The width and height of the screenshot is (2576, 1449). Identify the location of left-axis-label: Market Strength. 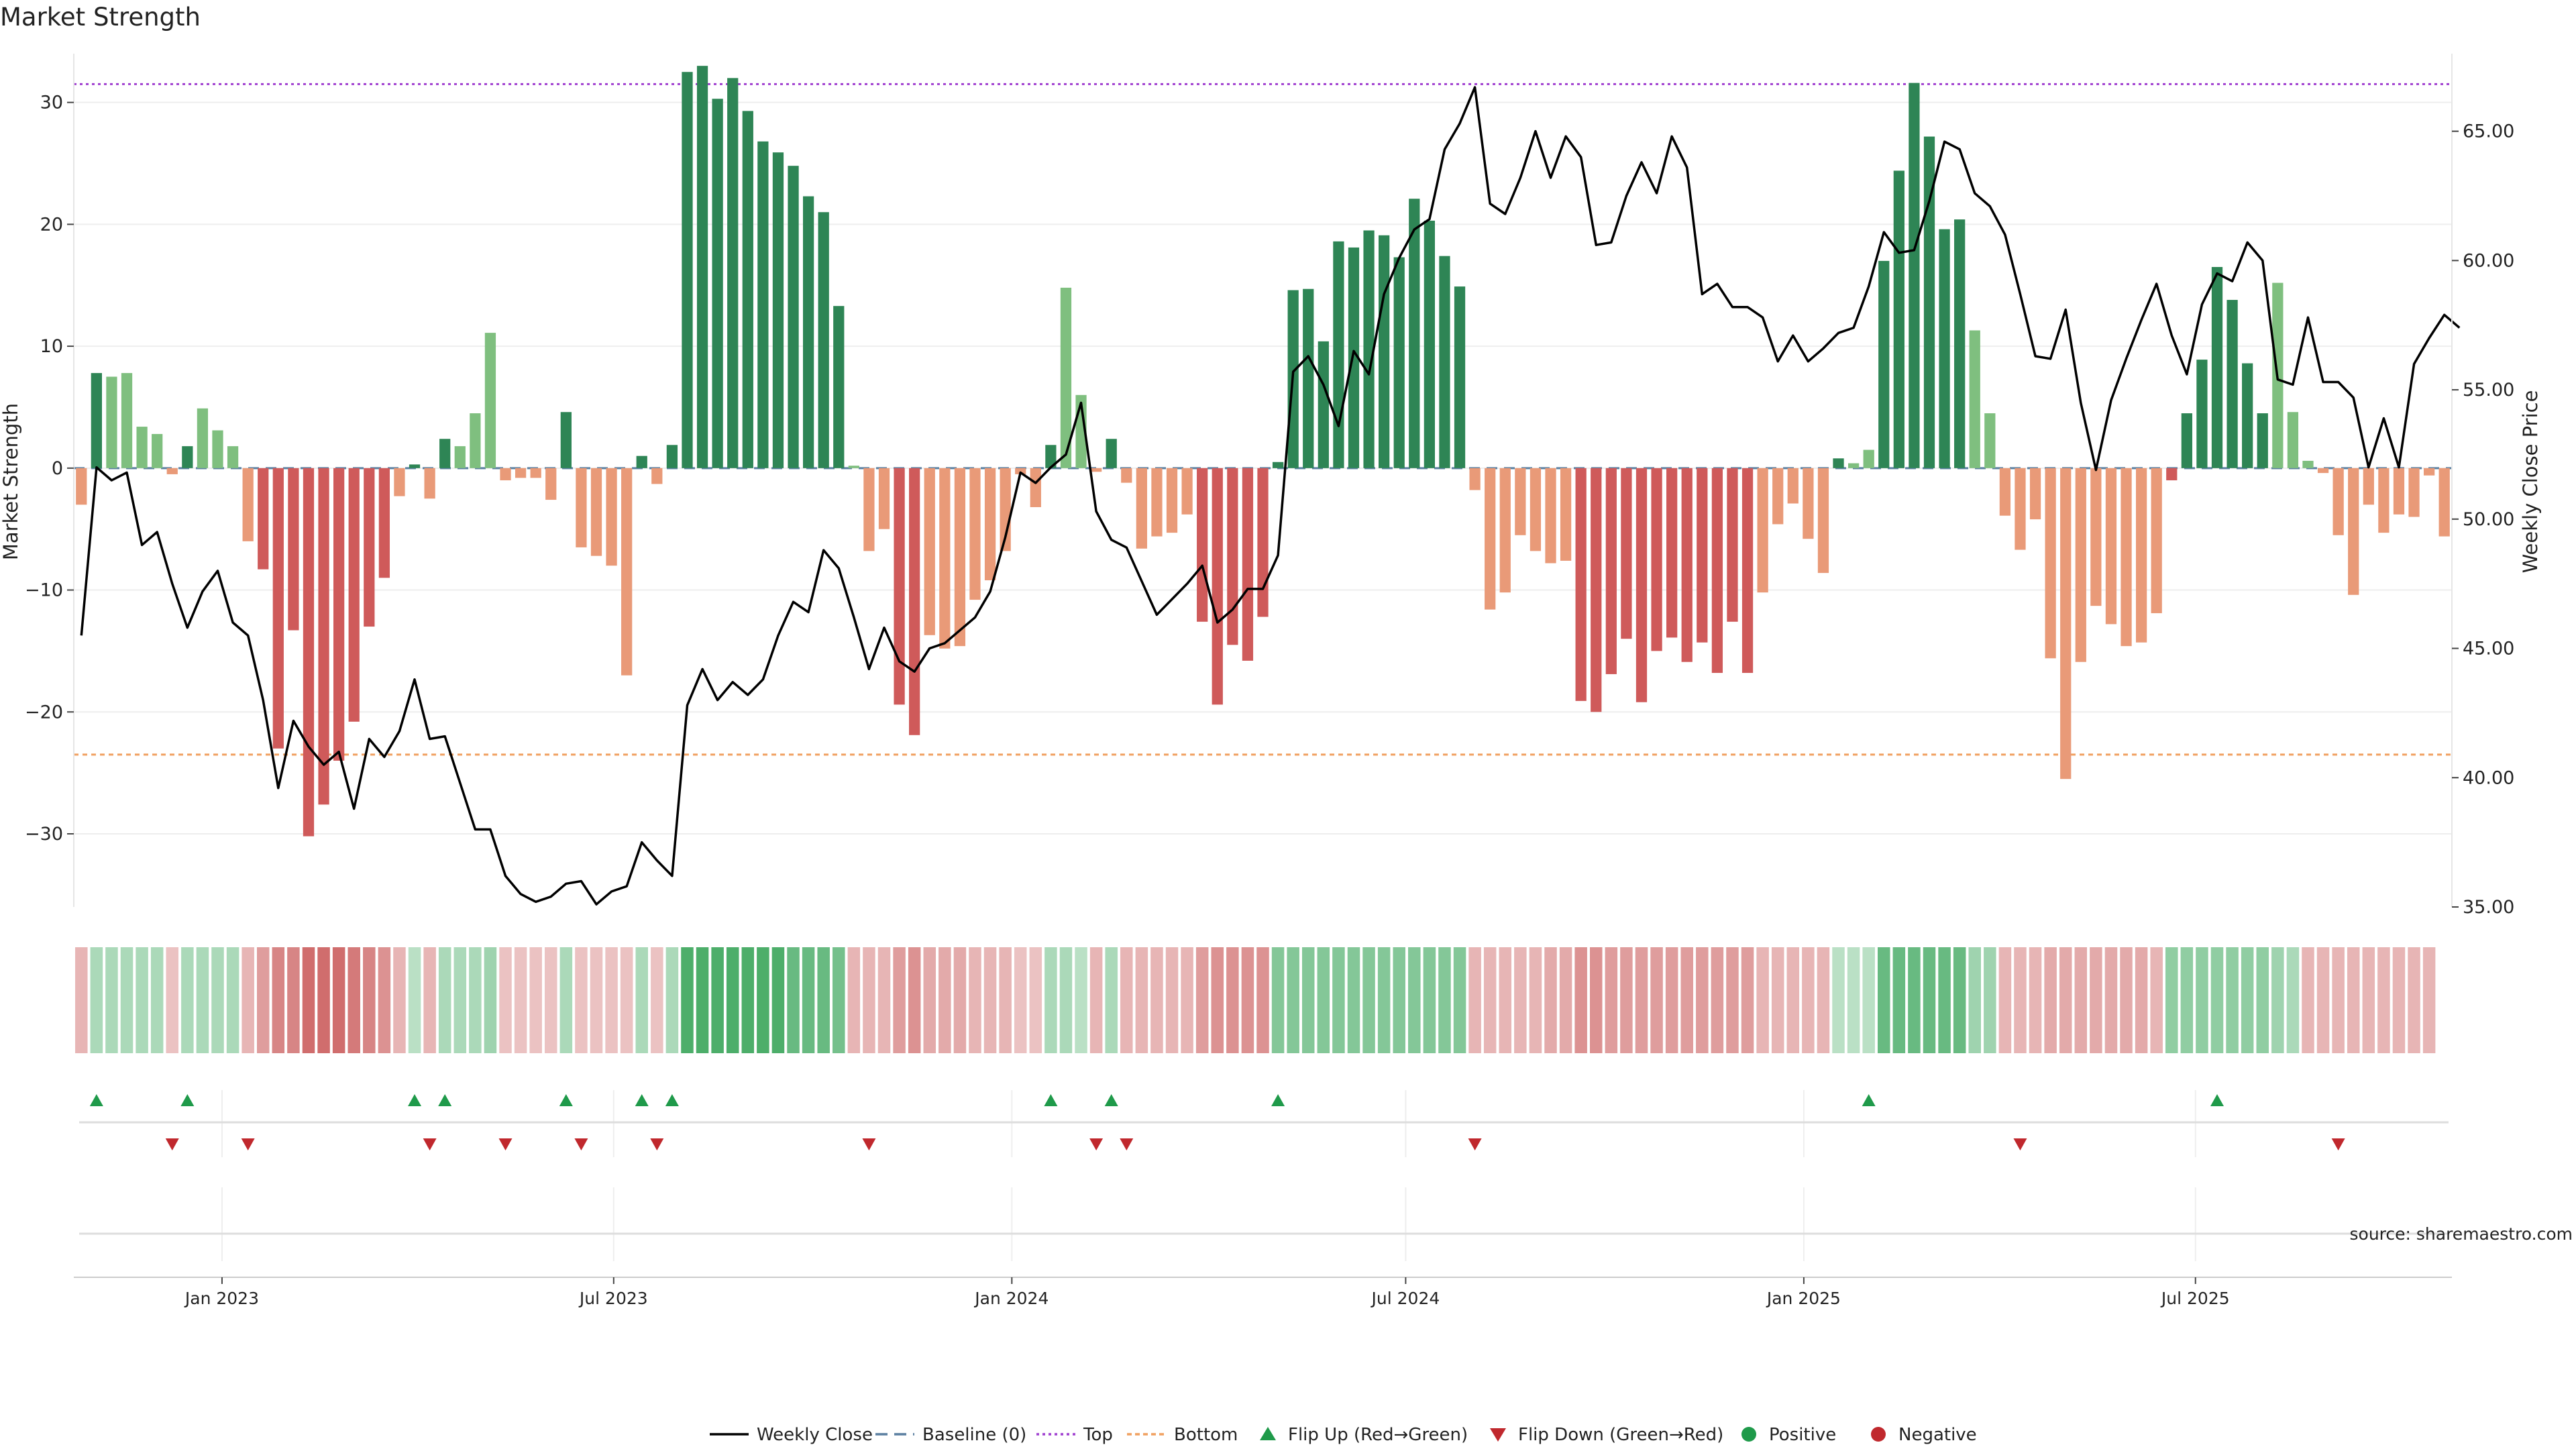
(11, 481).